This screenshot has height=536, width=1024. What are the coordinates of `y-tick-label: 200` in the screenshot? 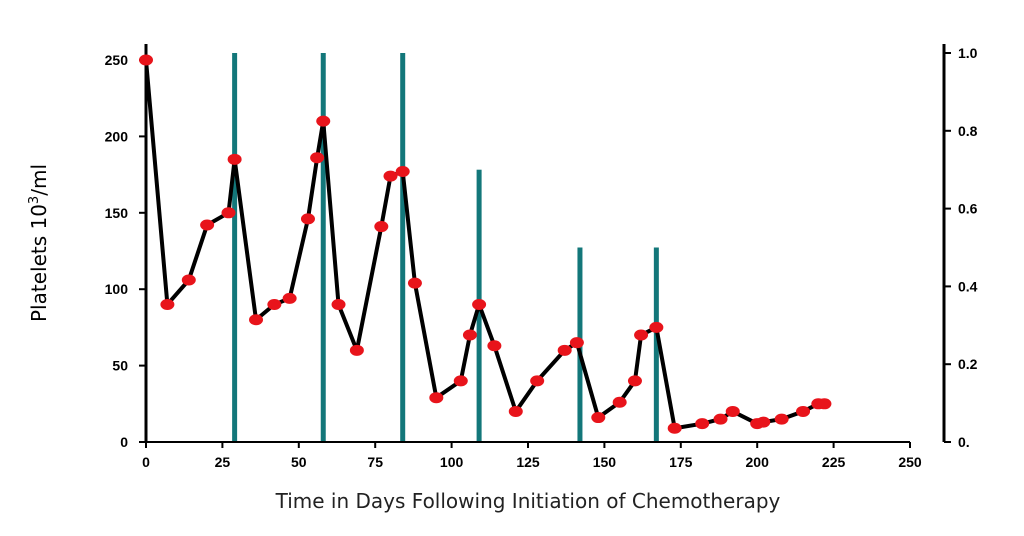 It's located at (117, 136).